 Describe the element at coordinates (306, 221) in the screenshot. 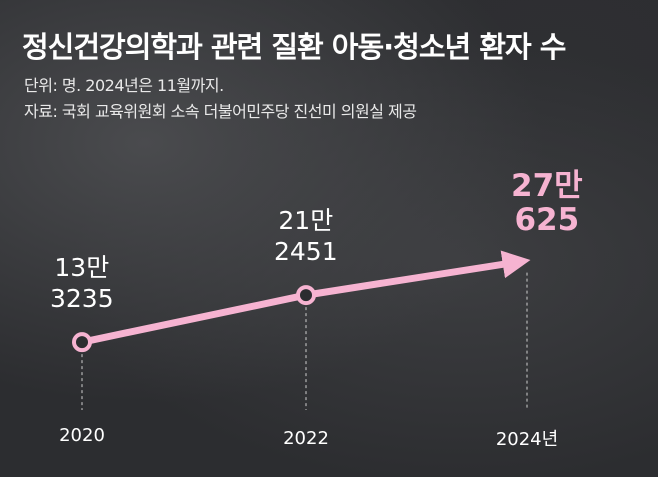

I see `data-label-line1: 21만` at that location.